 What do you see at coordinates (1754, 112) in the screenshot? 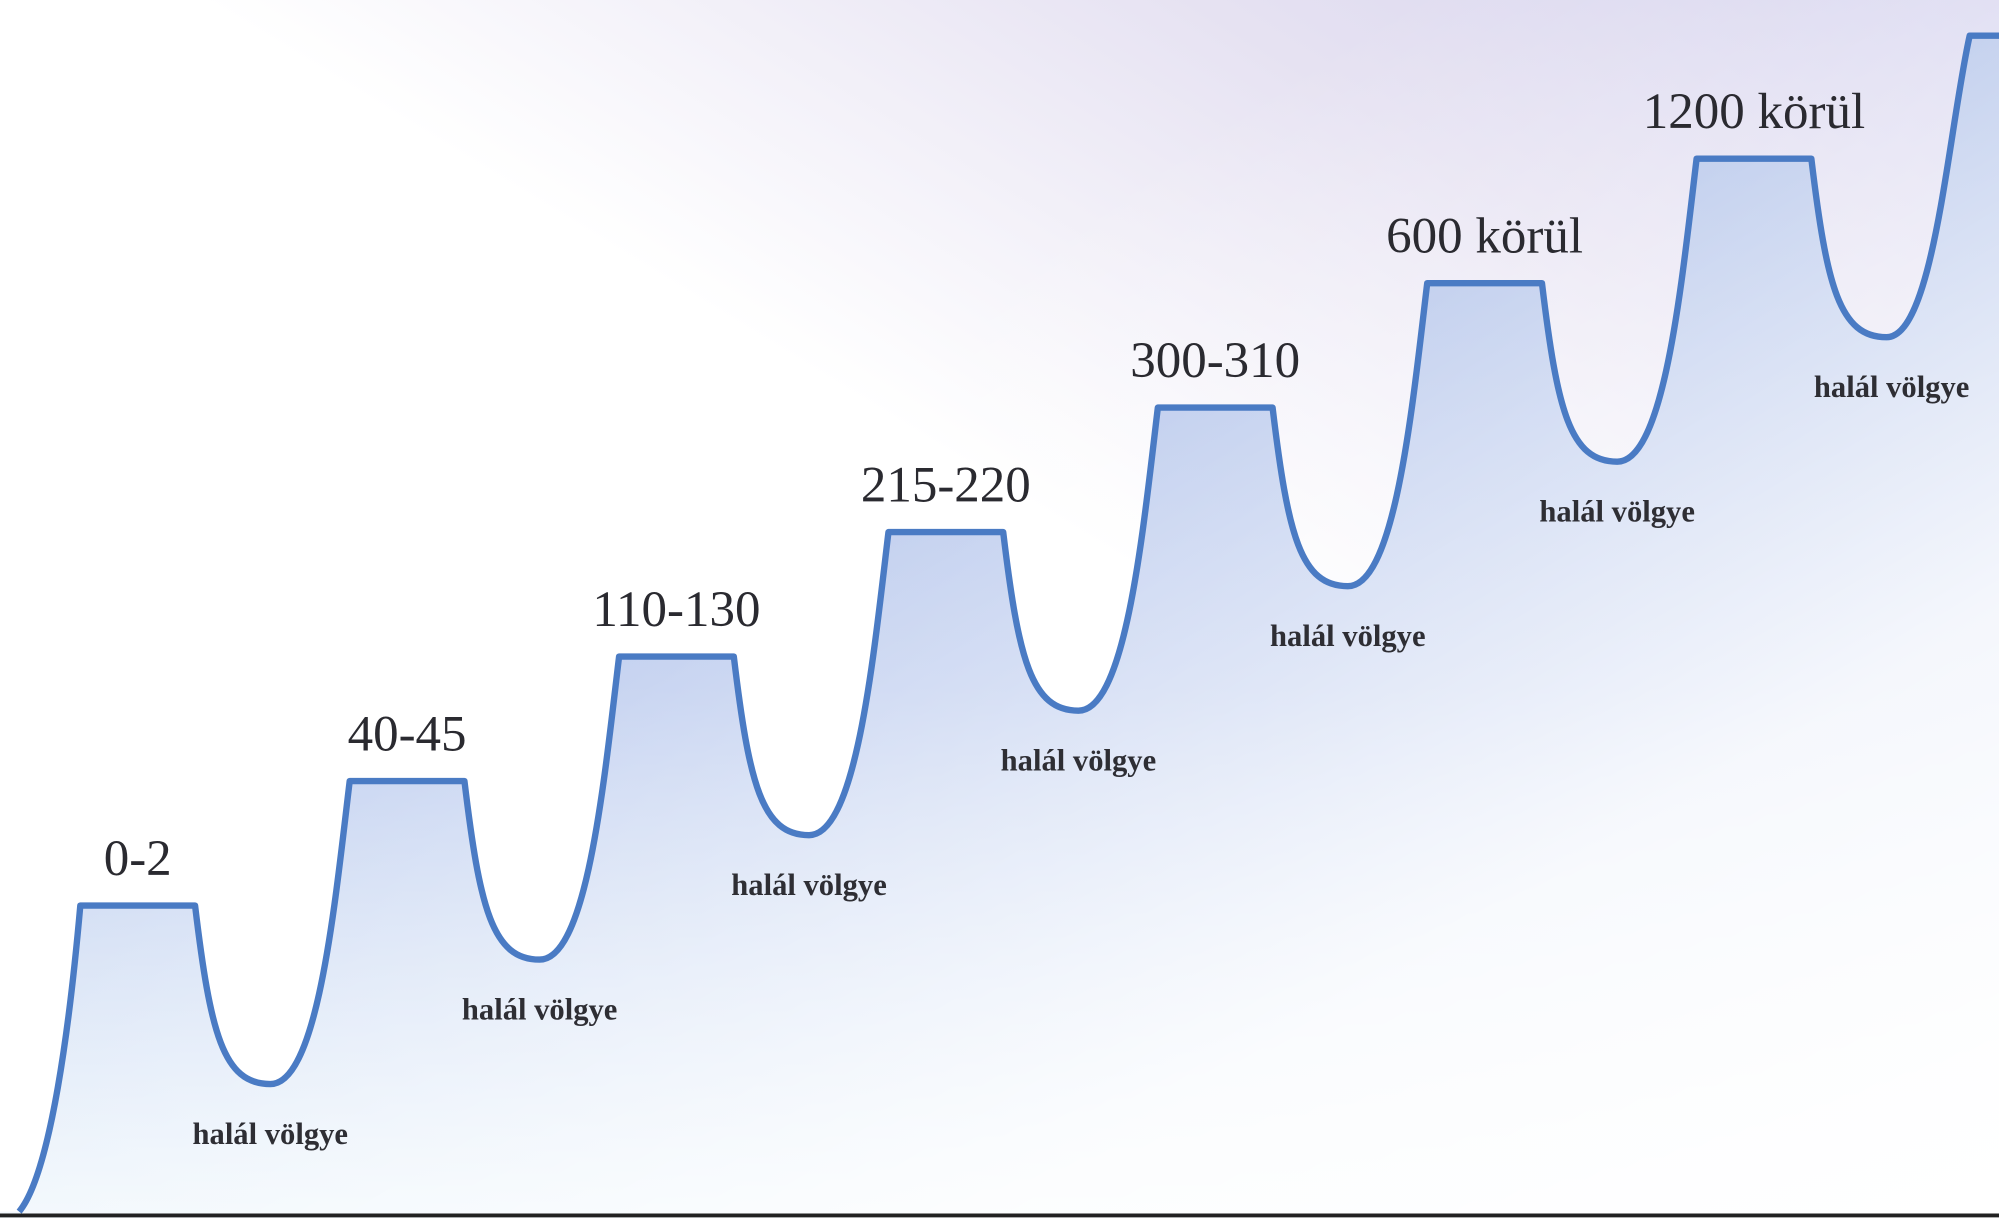
I see `step-label: 1200 körül` at bounding box center [1754, 112].